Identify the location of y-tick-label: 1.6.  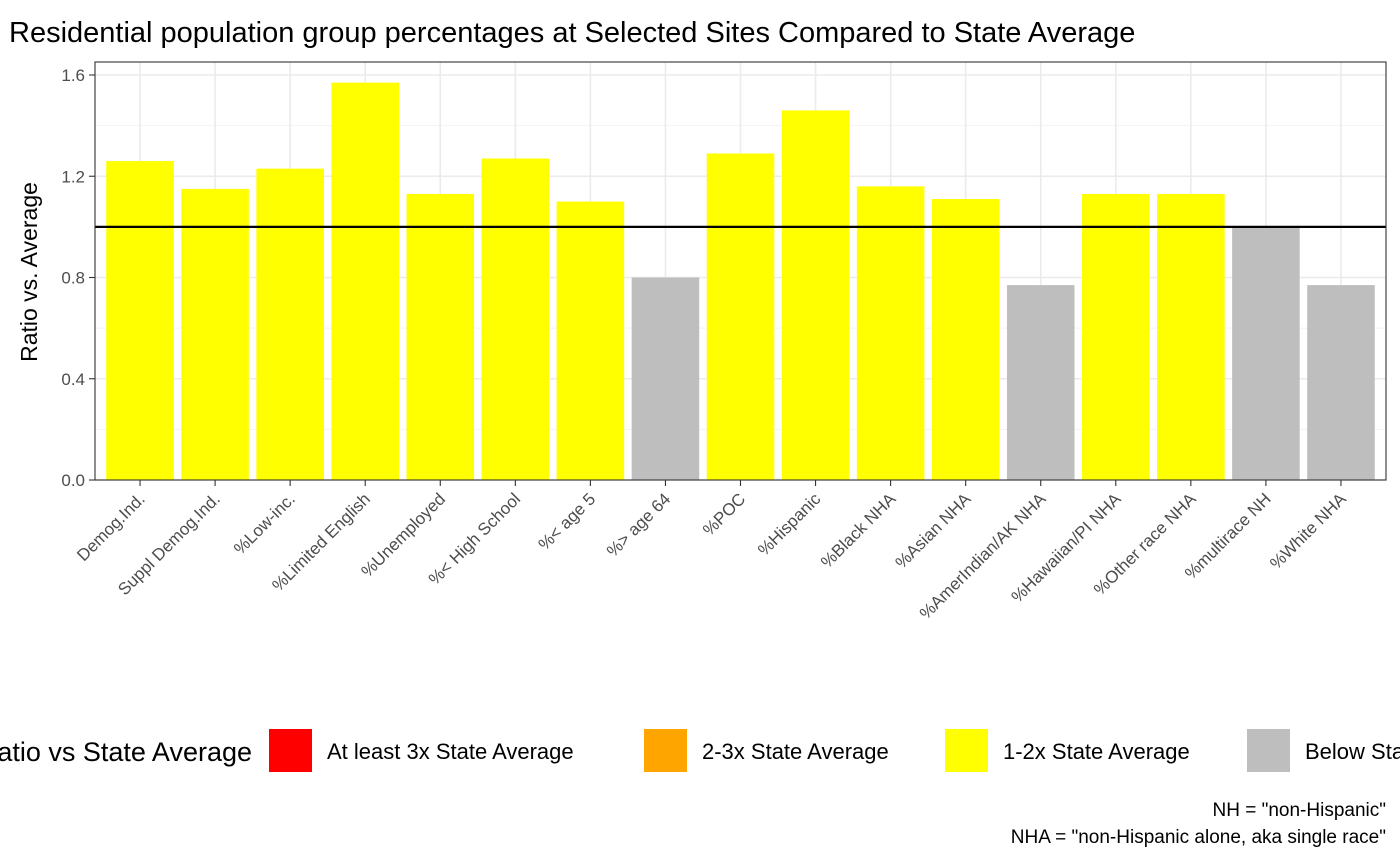
(73, 75).